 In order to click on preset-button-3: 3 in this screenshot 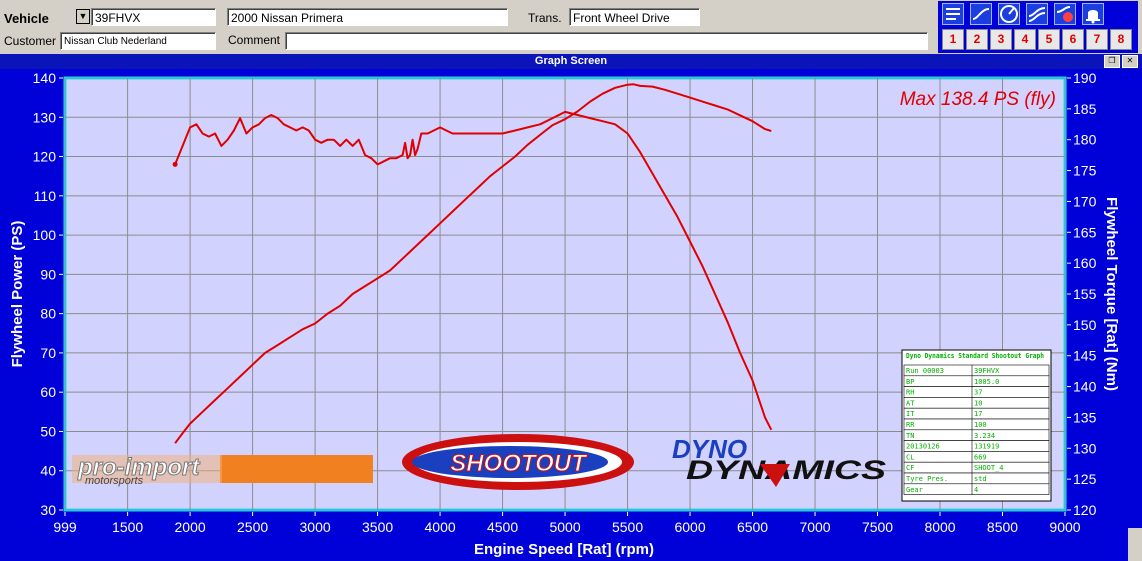, I will do `click(1001, 39)`.